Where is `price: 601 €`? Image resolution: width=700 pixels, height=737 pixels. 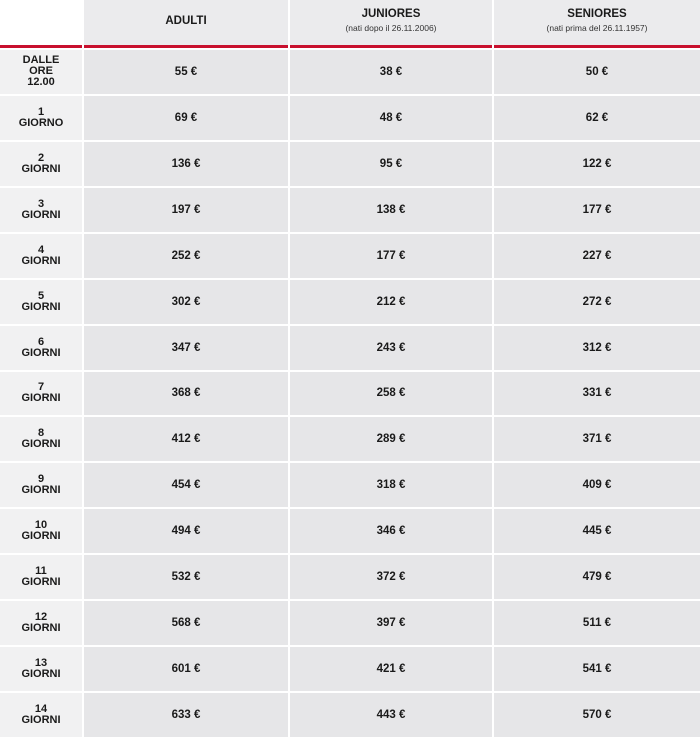 price: 601 € is located at coordinates (186, 669).